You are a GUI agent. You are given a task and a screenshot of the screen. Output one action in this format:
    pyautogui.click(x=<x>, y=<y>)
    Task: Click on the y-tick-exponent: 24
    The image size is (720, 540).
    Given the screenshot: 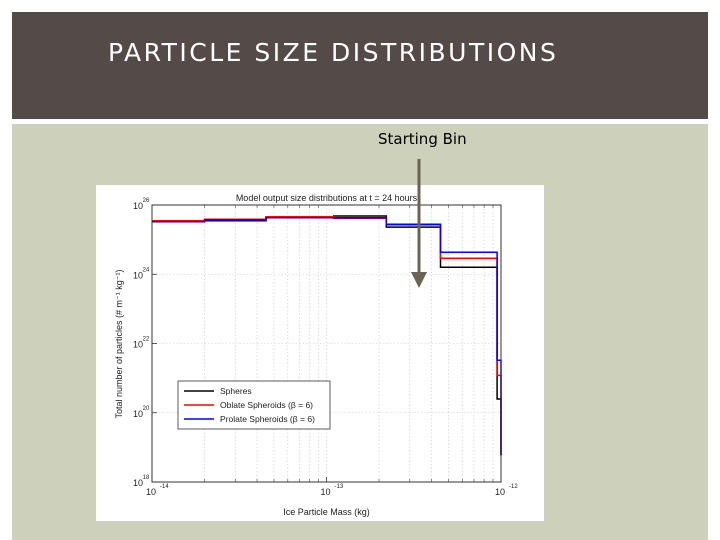 What is the action you would take?
    pyautogui.click(x=146, y=270)
    